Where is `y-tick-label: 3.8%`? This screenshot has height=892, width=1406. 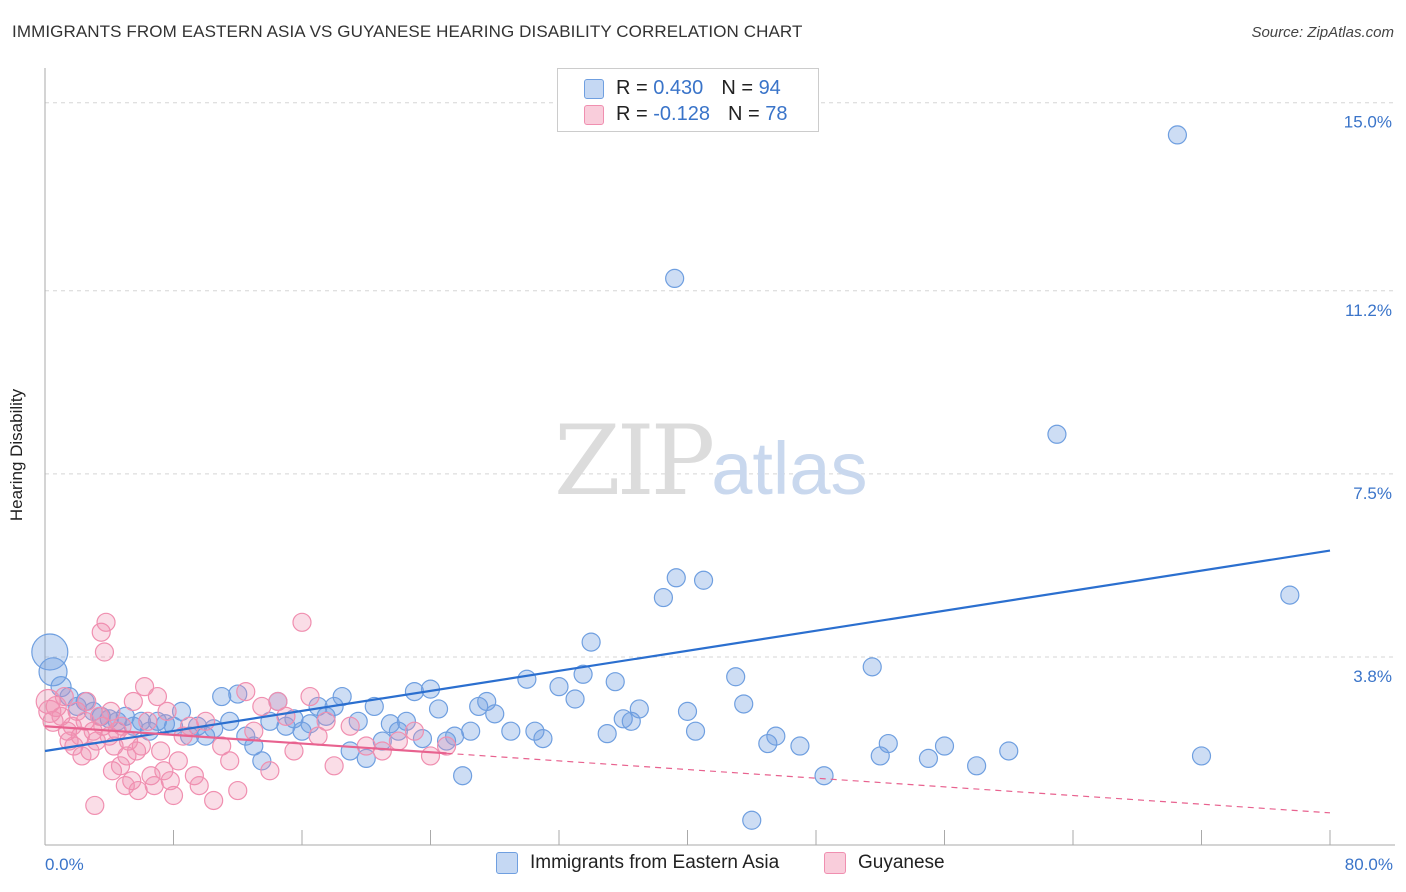
y-tick-label: 3.8% is located at coordinates (1372, 676).